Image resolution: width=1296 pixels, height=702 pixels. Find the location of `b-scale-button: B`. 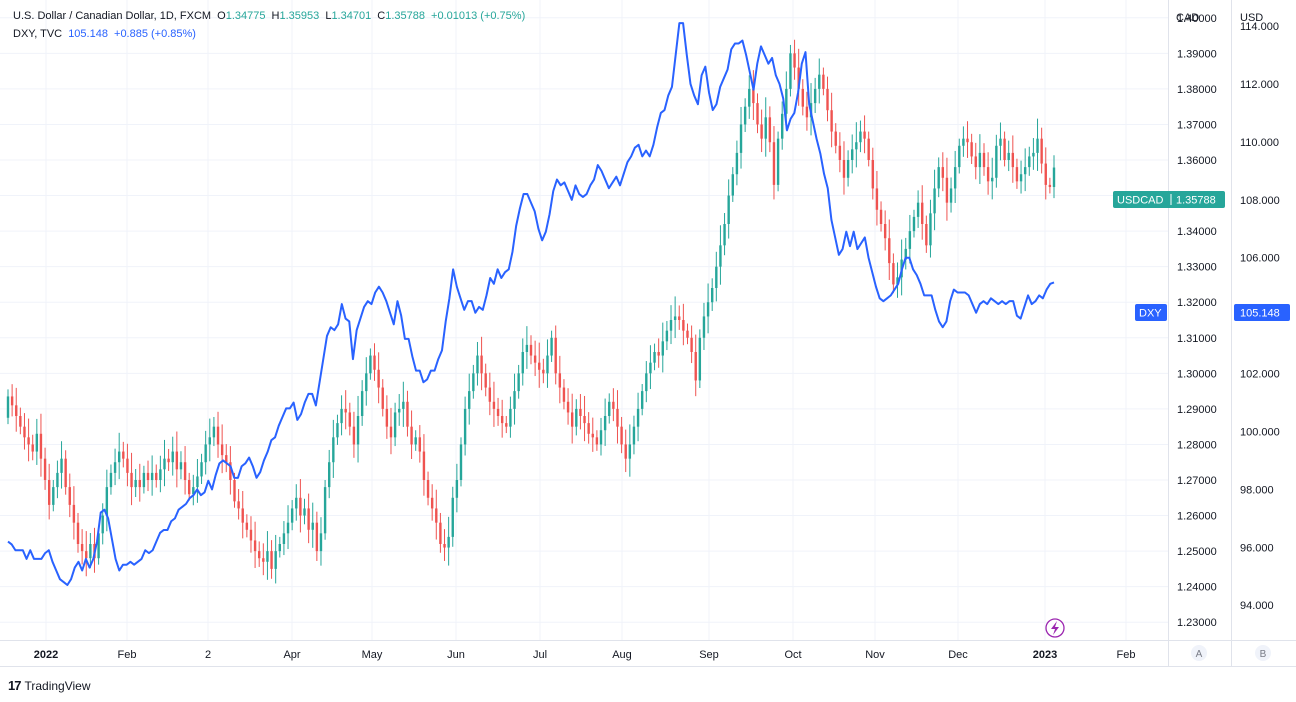

b-scale-button: B is located at coordinates (1263, 653).